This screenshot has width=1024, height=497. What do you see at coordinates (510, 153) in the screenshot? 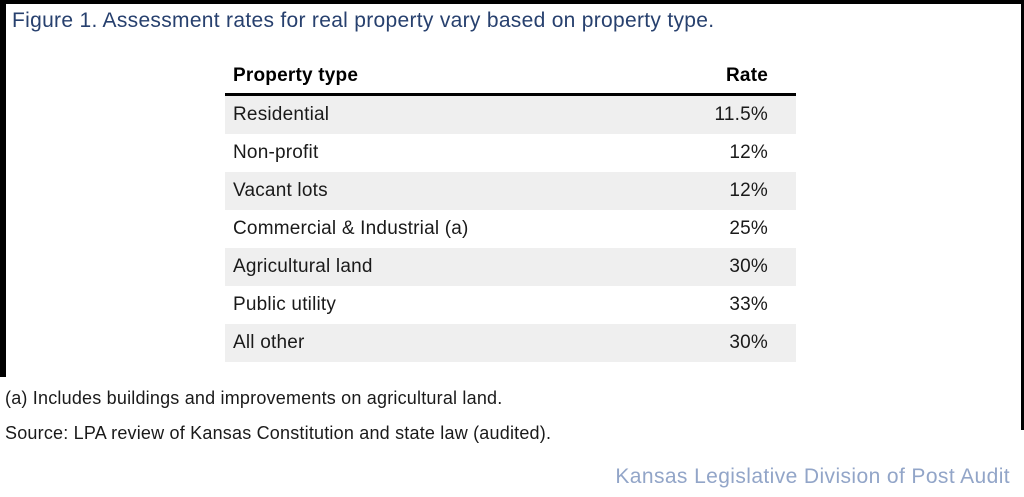
I see `table-row: Non-profit 12%` at bounding box center [510, 153].